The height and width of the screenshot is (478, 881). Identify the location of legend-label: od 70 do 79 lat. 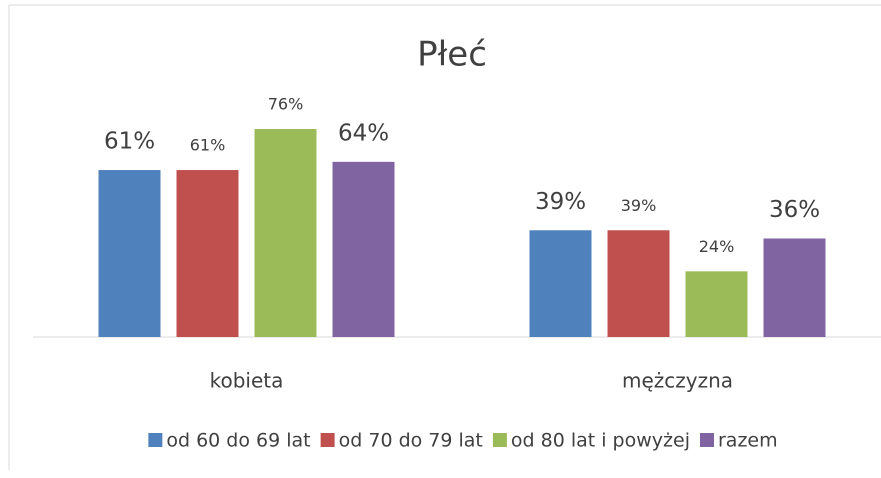
(411, 441).